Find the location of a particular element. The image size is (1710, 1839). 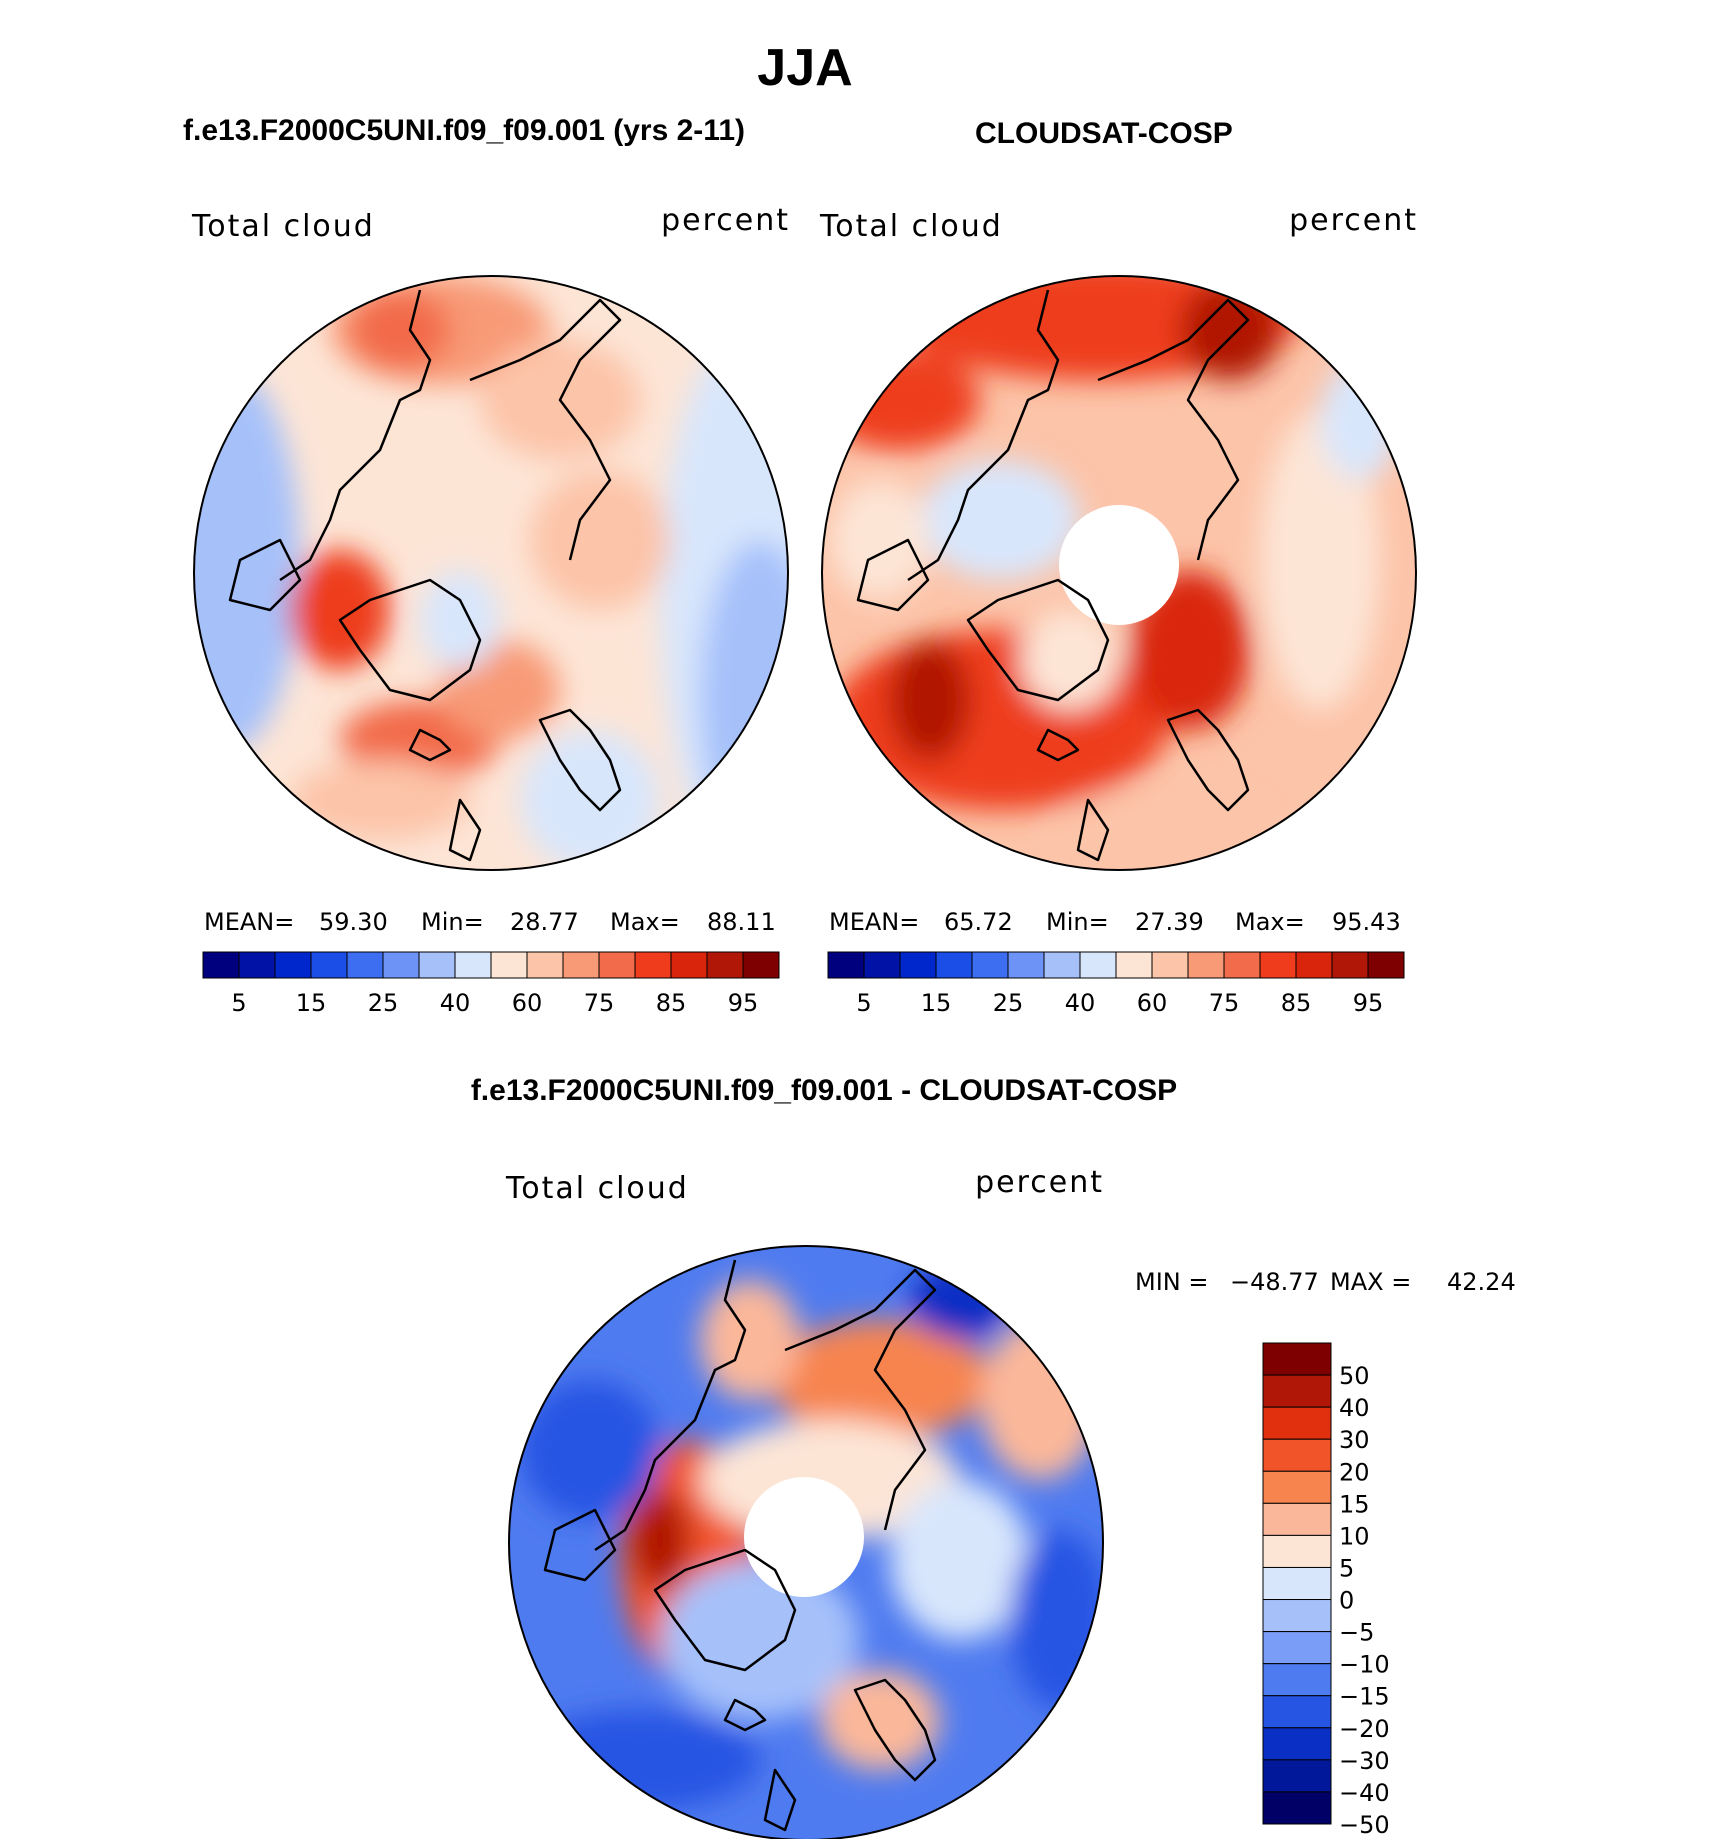

panel-c-variable-label: Total cloud is located at coordinates (597, 1188).